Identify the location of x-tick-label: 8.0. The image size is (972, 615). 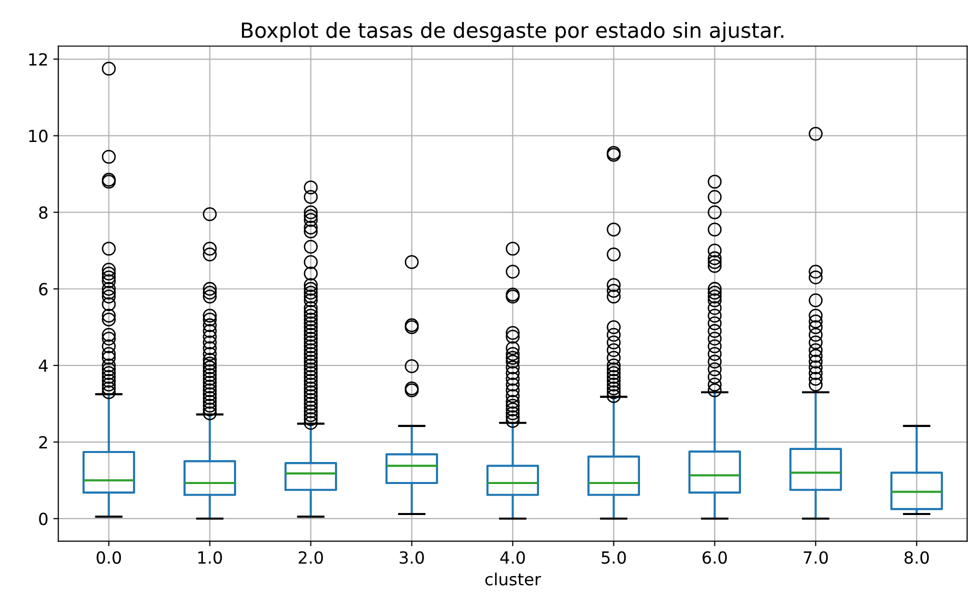
(916, 557).